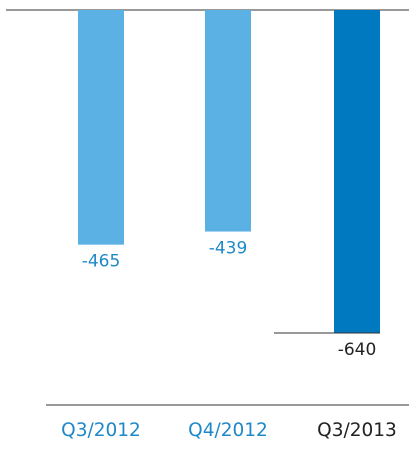 Image resolution: width=415 pixels, height=450 pixels. I want to click on bar-q3-2013, so click(357, 171).